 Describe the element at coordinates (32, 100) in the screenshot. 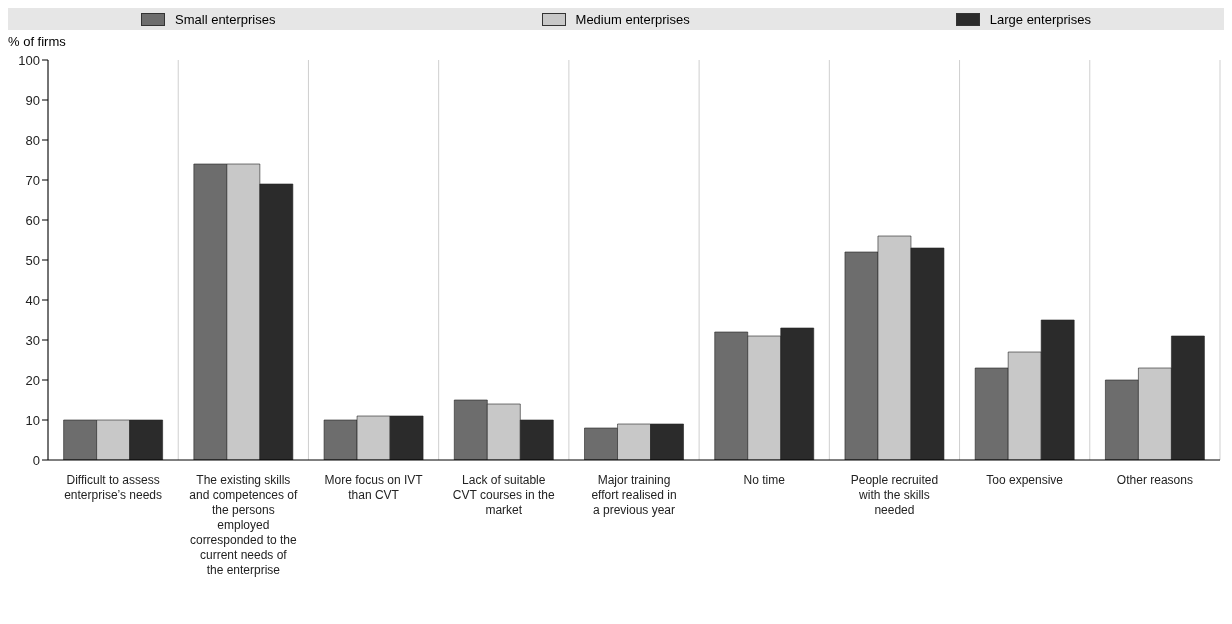

I see `y-tick-label: 90` at that location.